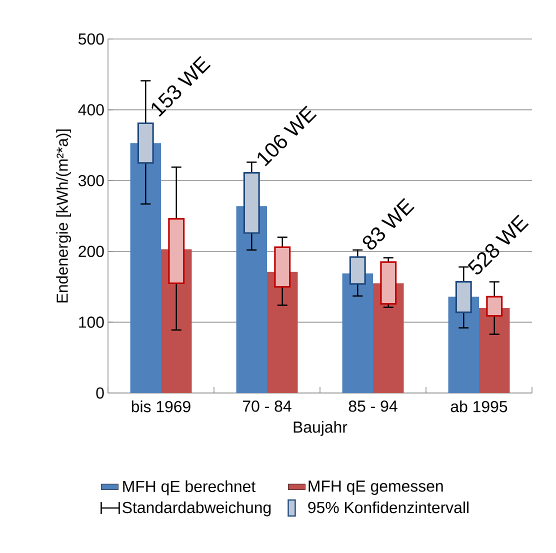  What do you see at coordinates (91, 110) in the screenshot?
I see `y-tick-label: 400` at bounding box center [91, 110].